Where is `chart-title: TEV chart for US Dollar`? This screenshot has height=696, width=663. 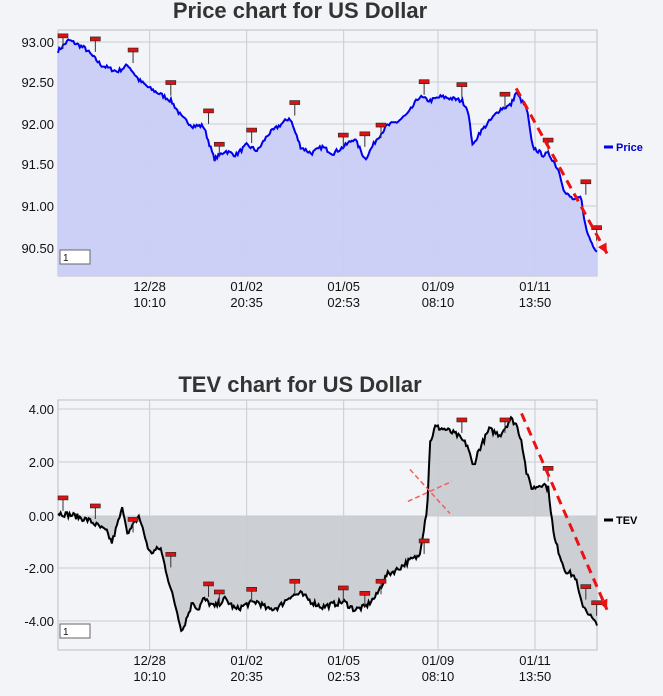 chart-title: TEV chart for US Dollar is located at coordinates (300, 384).